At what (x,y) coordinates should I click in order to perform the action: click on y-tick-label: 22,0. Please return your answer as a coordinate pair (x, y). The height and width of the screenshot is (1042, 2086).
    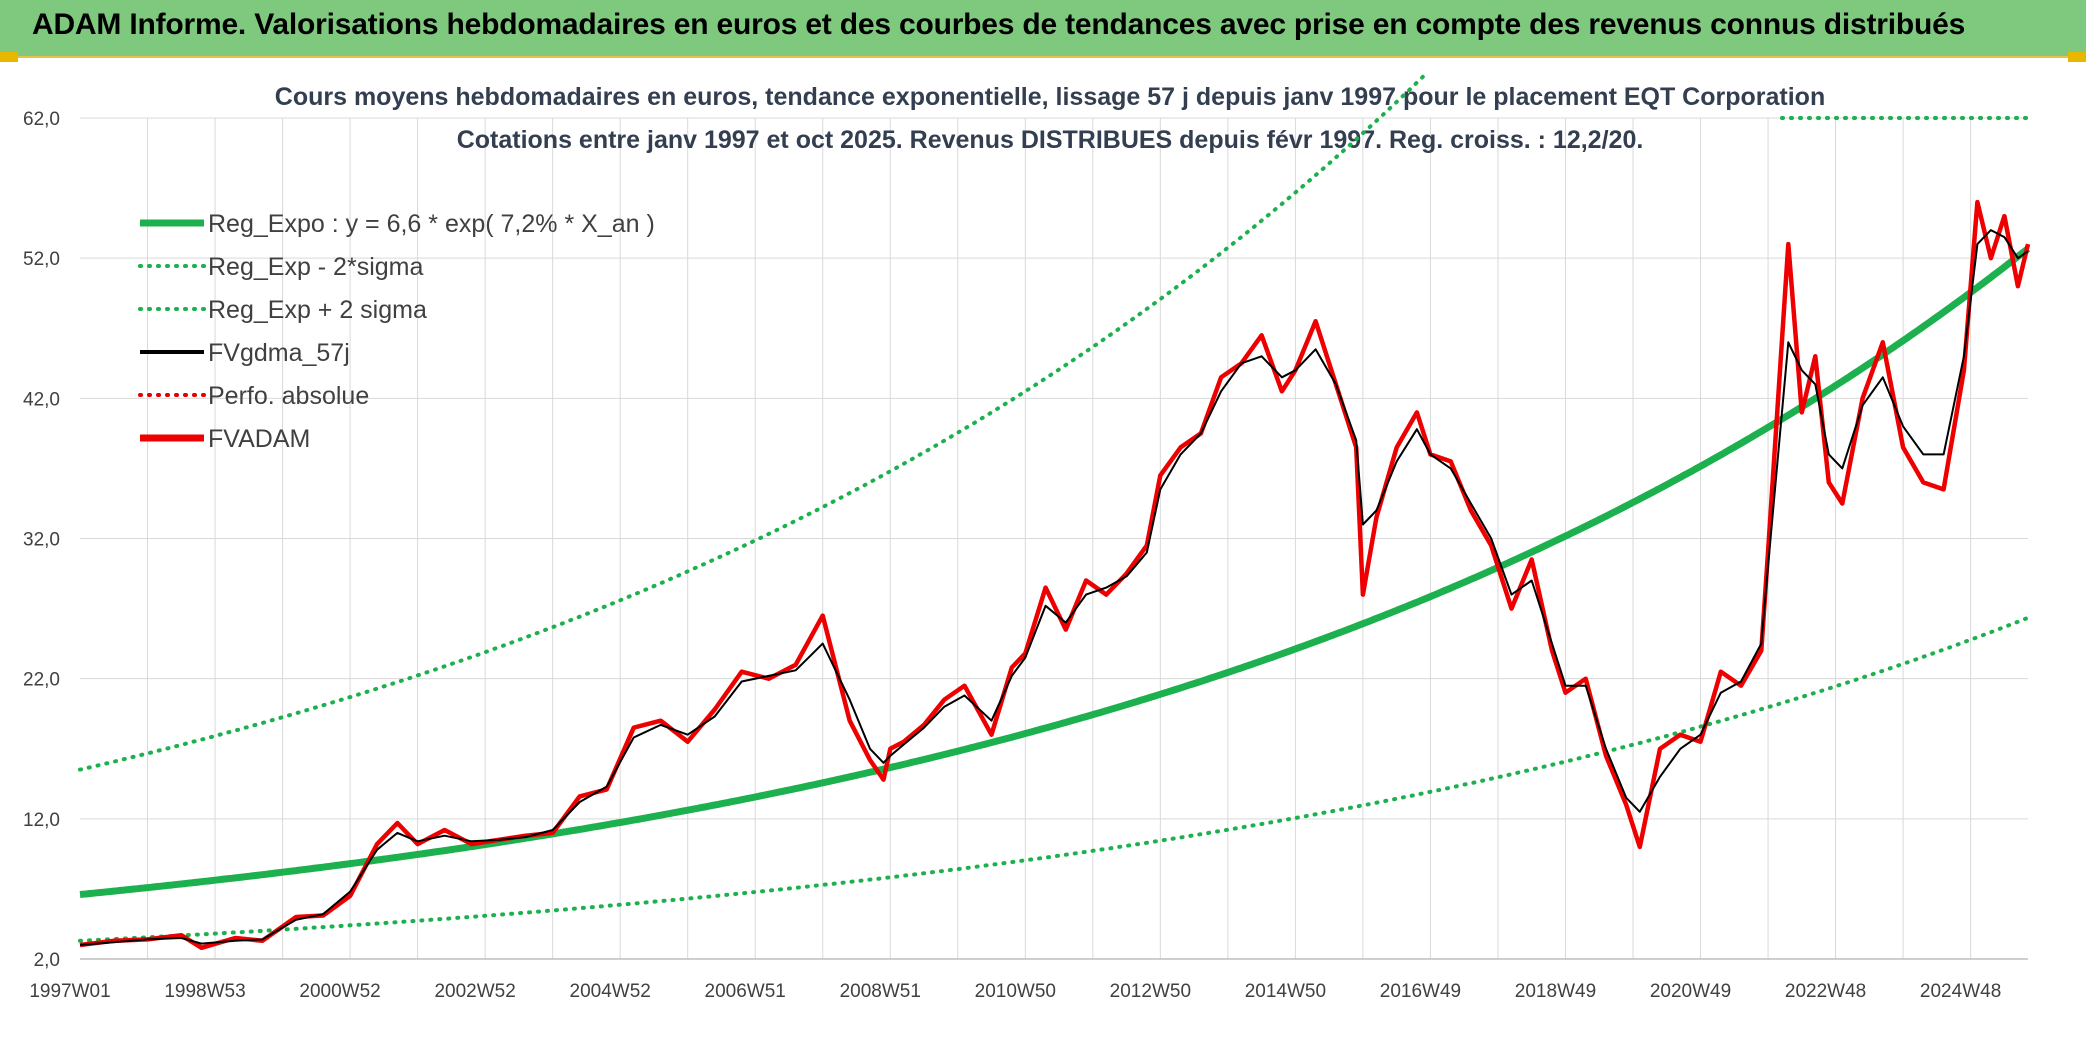
    Looking at the image, I should click on (41, 680).